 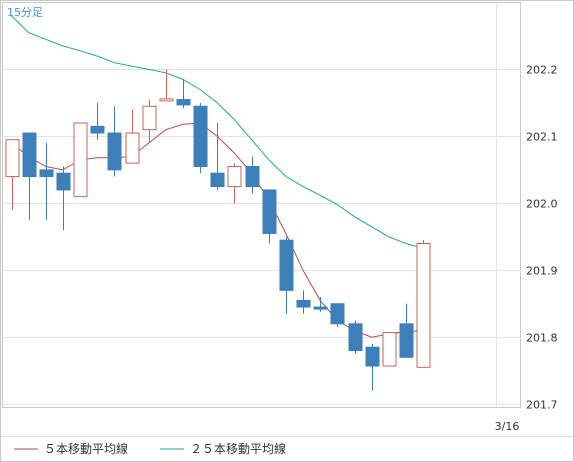 What do you see at coordinates (542, 271) in the screenshot?
I see `y-tick-label: 201.9` at bounding box center [542, 271].